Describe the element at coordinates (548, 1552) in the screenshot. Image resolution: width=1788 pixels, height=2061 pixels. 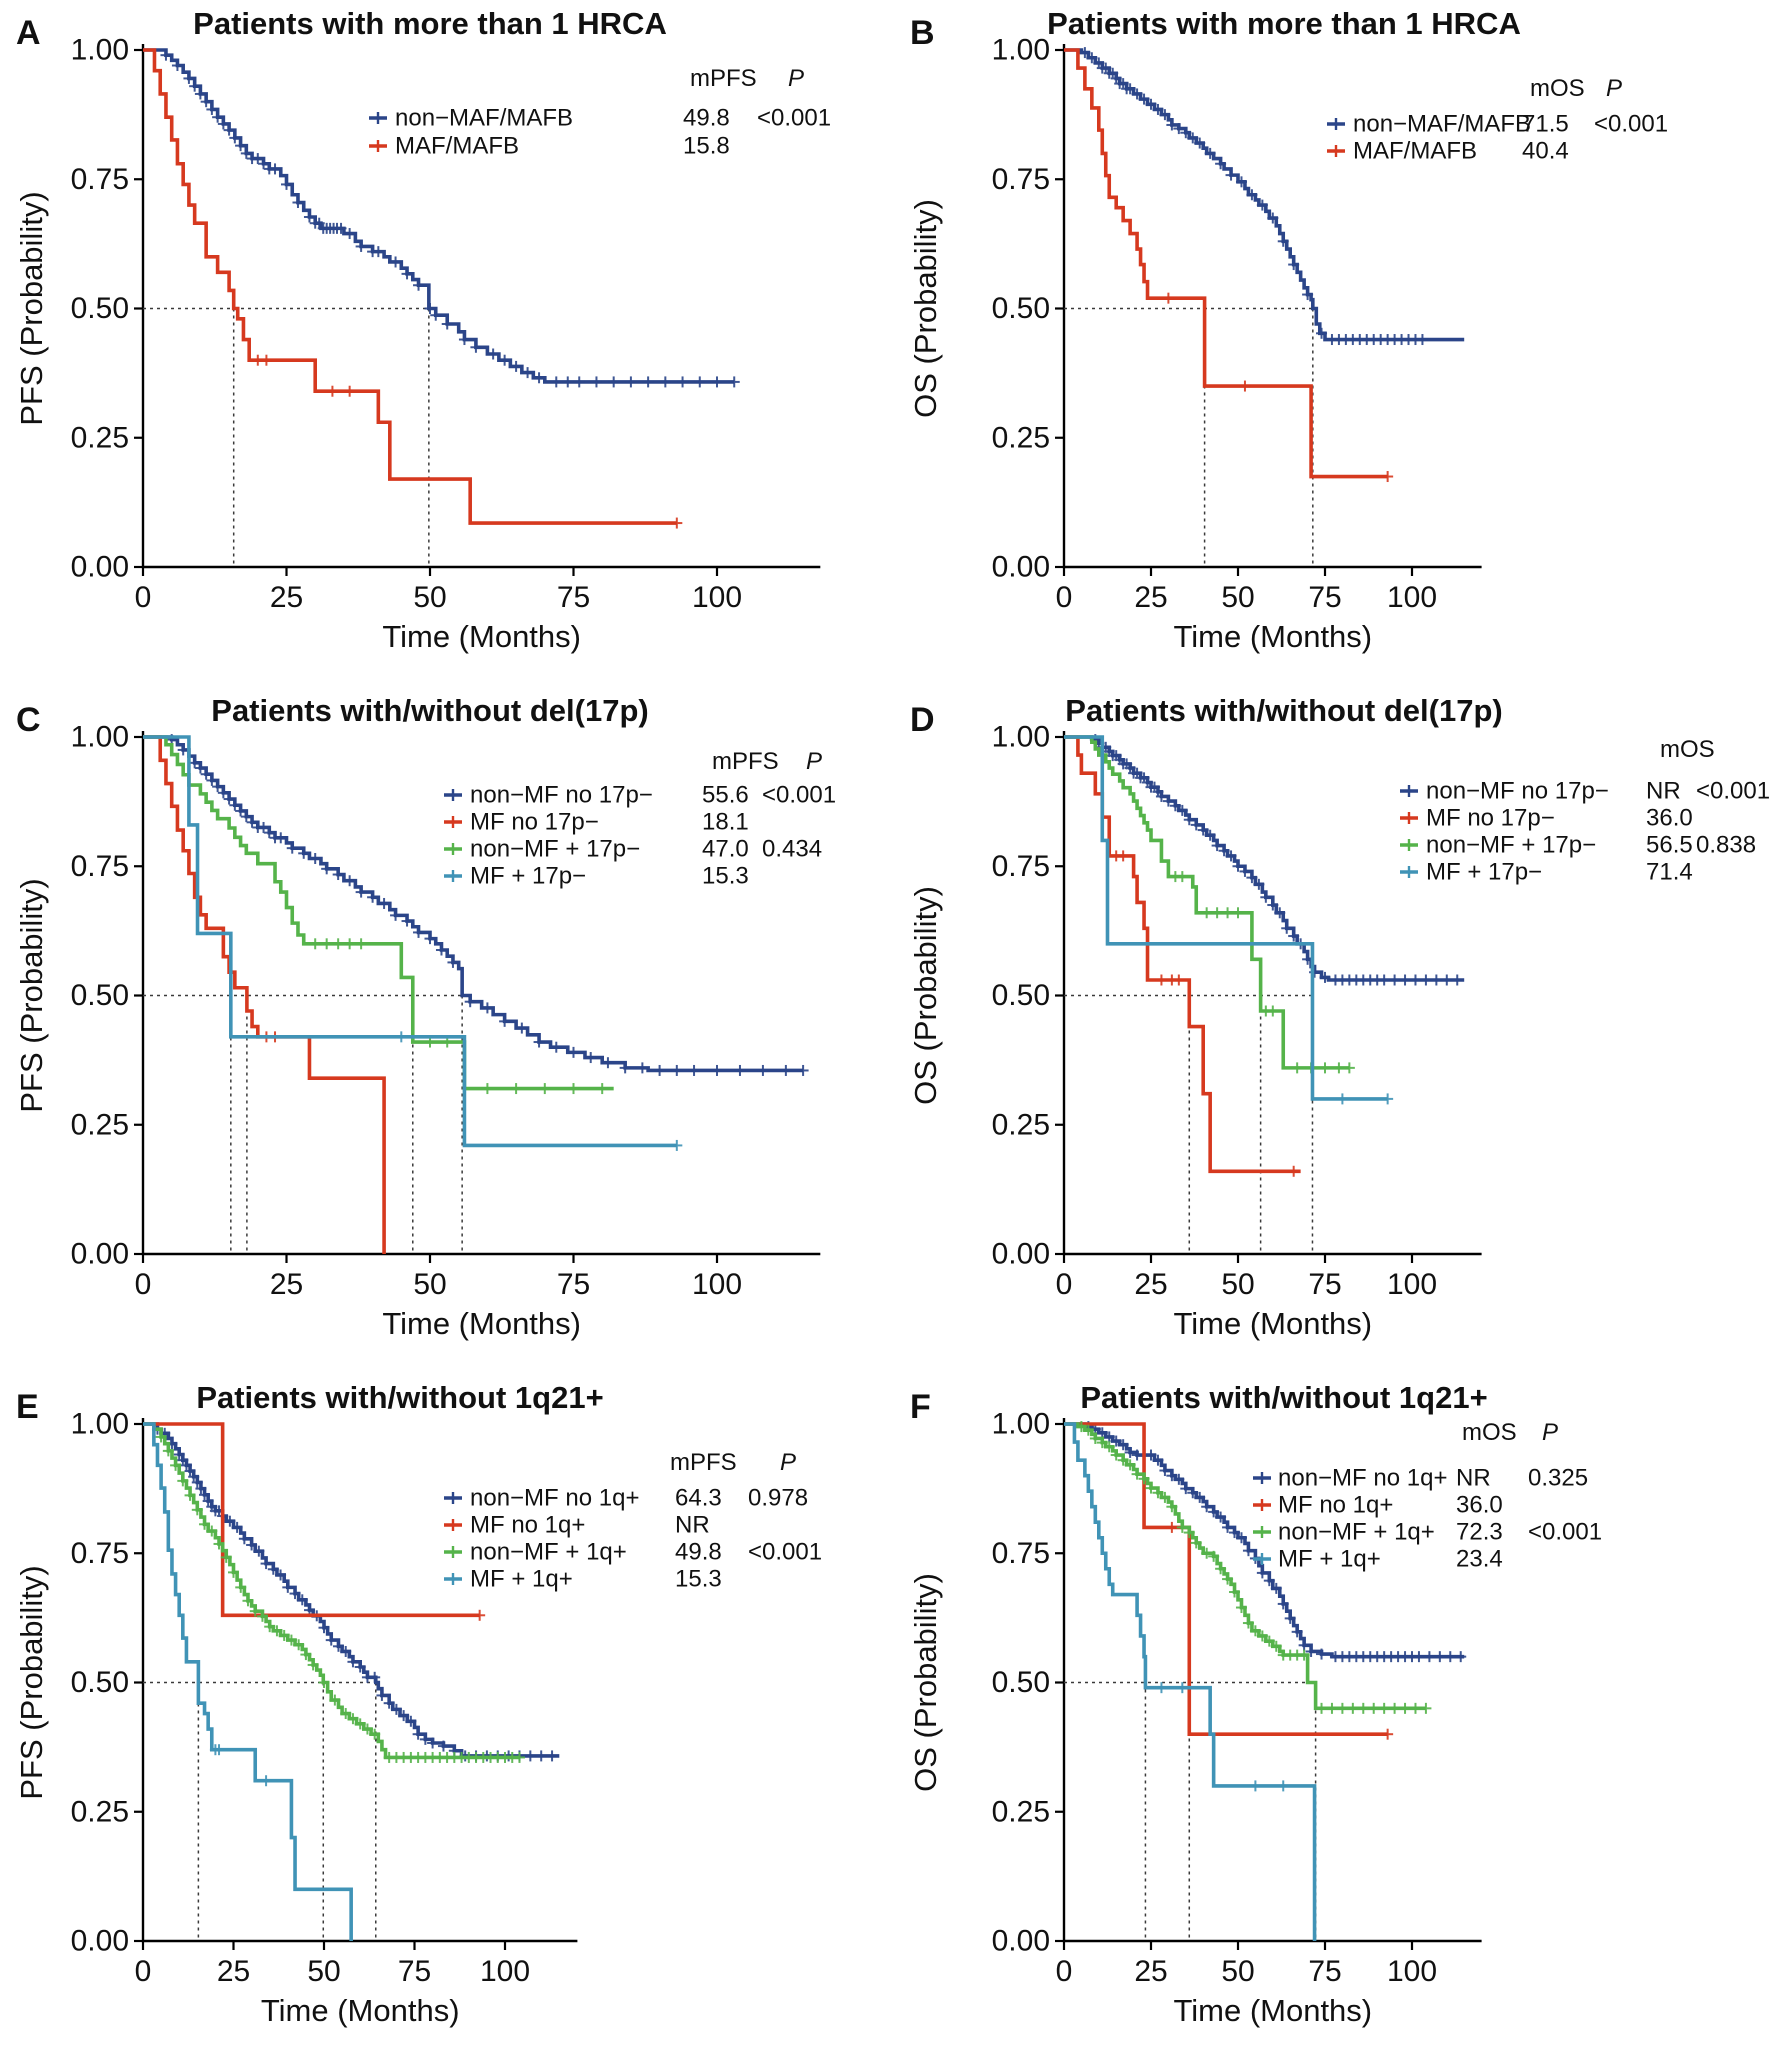
I see `legend-label: non−MF + 1q+` at that location.